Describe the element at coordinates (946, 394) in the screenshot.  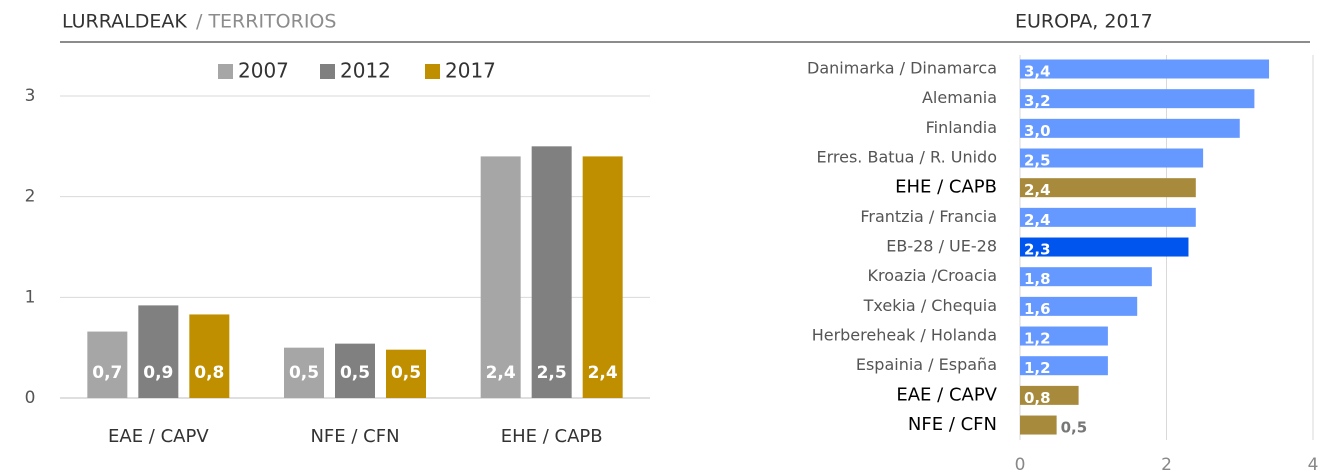
I see `y-tick-label: EAE / CAPV` at that location.